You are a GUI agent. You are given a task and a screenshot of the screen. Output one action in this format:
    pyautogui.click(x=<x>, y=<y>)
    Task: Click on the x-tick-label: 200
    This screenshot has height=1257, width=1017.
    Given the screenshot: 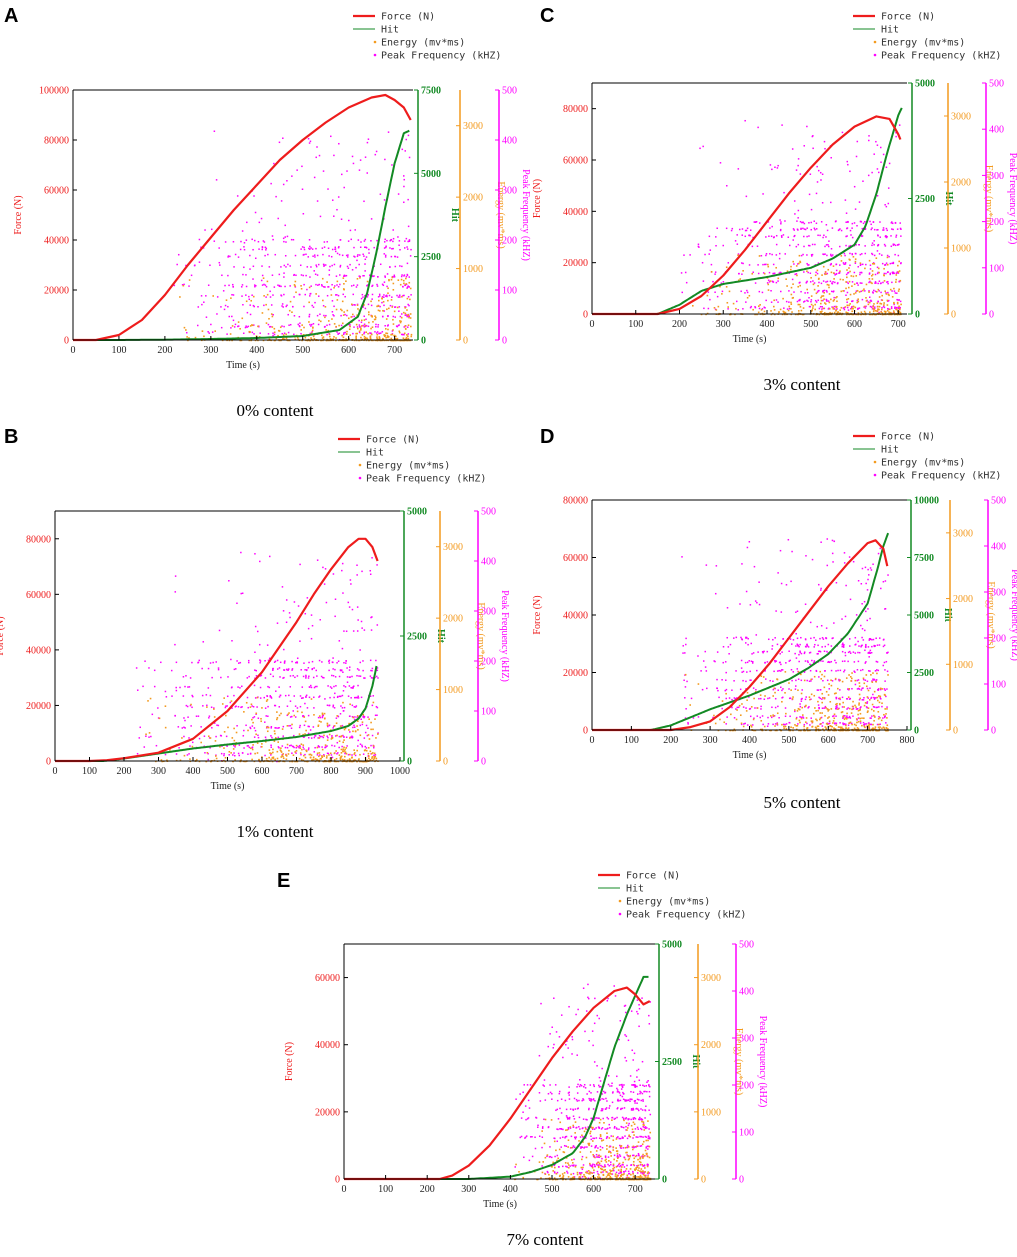 What is the action you would take?
    pyautogui.click(x=670, y=740)
    